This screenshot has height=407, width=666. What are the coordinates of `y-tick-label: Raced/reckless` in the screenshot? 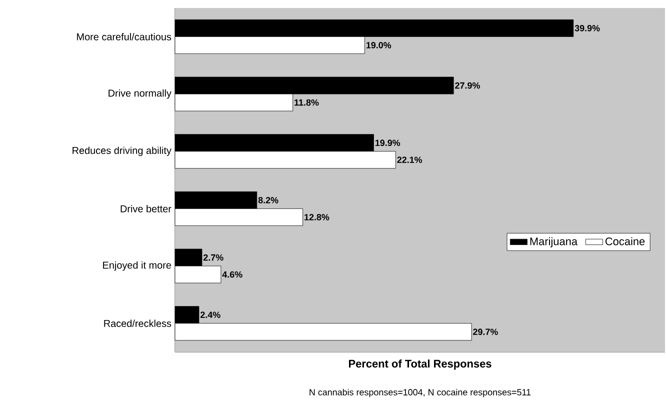 It's located at (138, 323).